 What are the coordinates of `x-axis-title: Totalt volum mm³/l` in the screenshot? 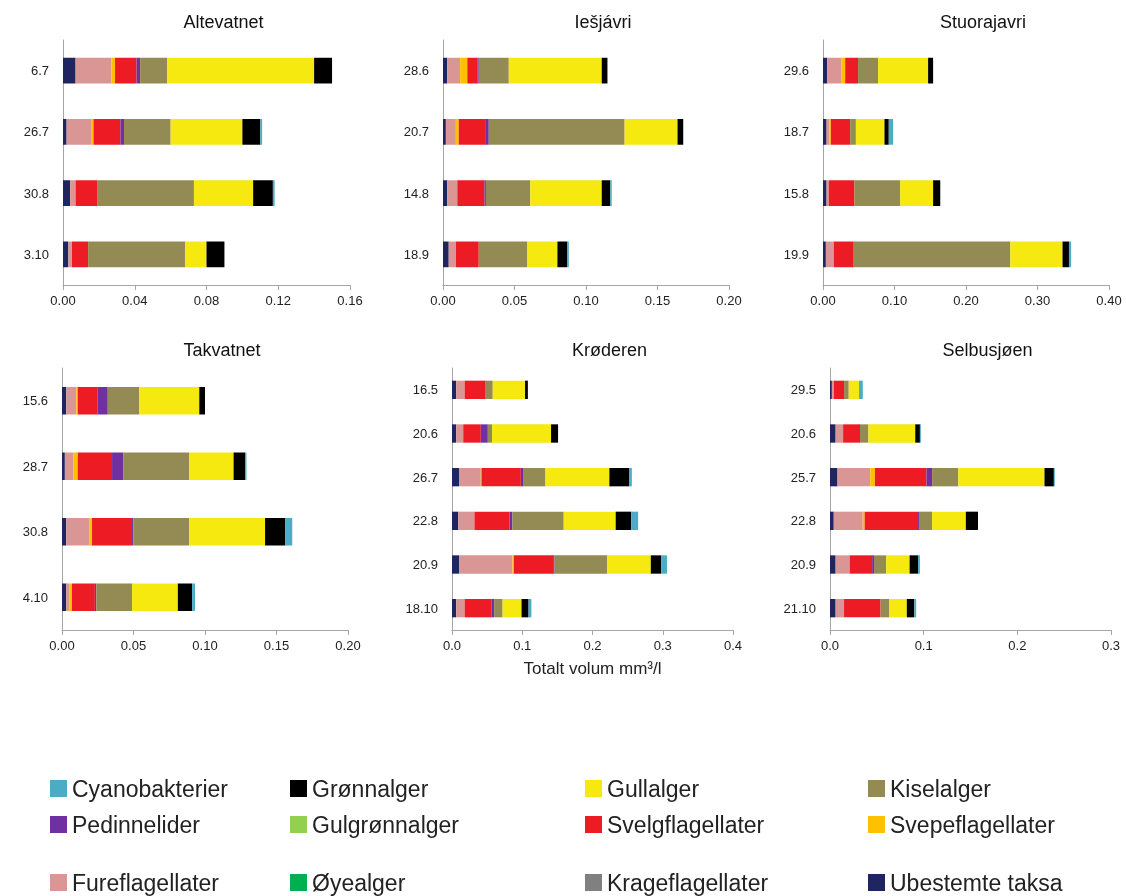 It's located at (592, 668).